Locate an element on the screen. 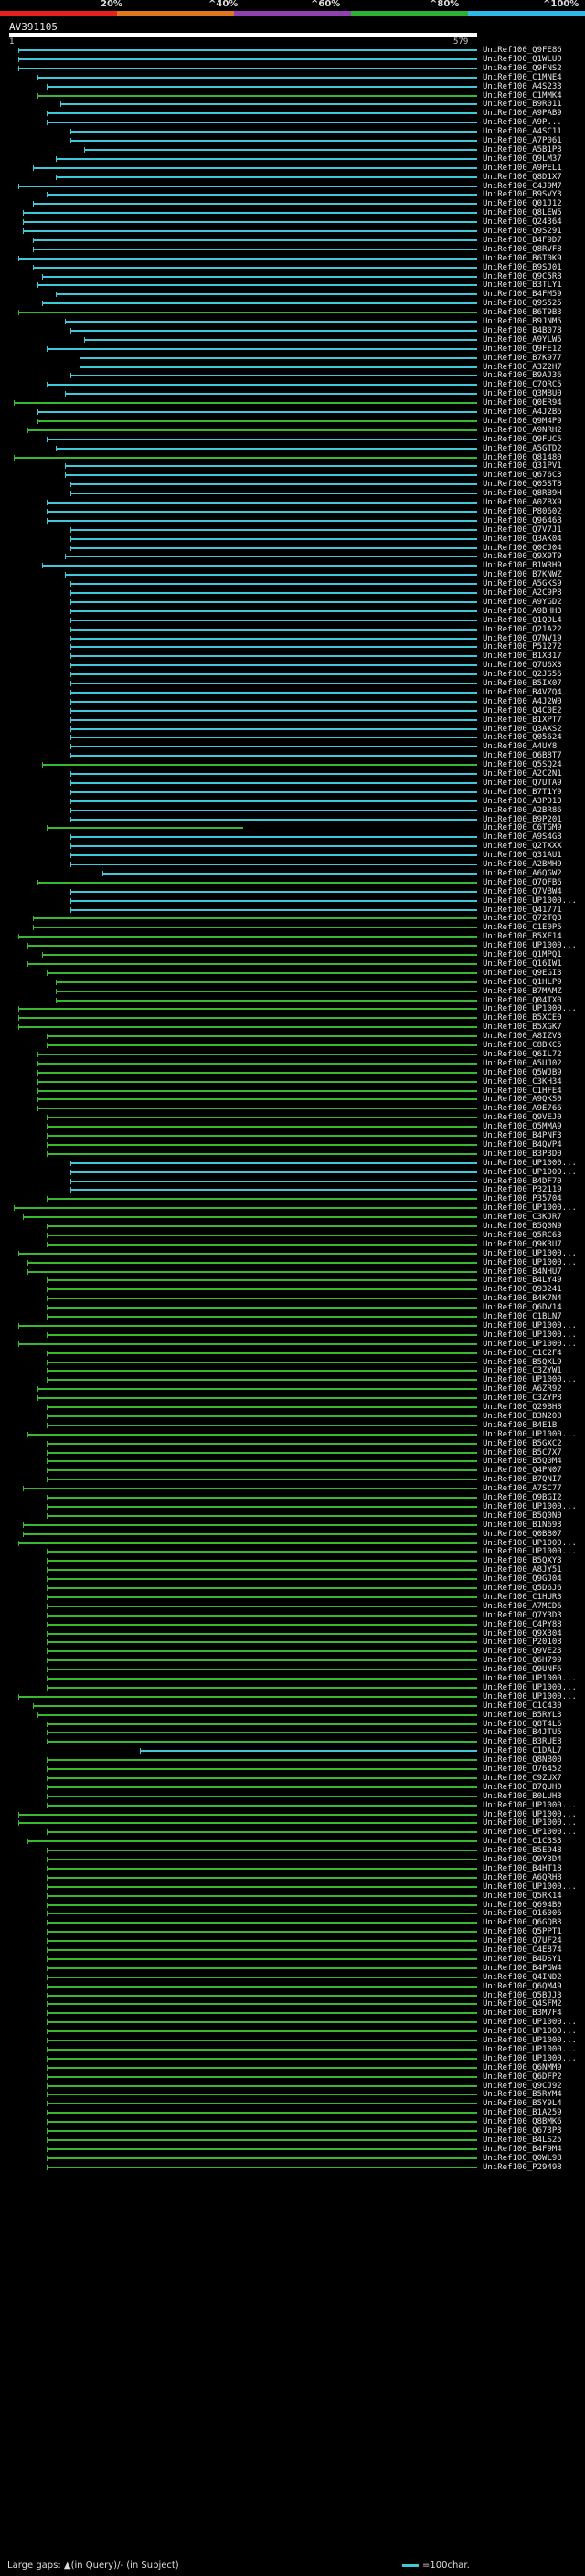 This screenshot has width=585, height=2576. hit-row: UniRef100_Q9S291 is located at coordinates (293, 231).